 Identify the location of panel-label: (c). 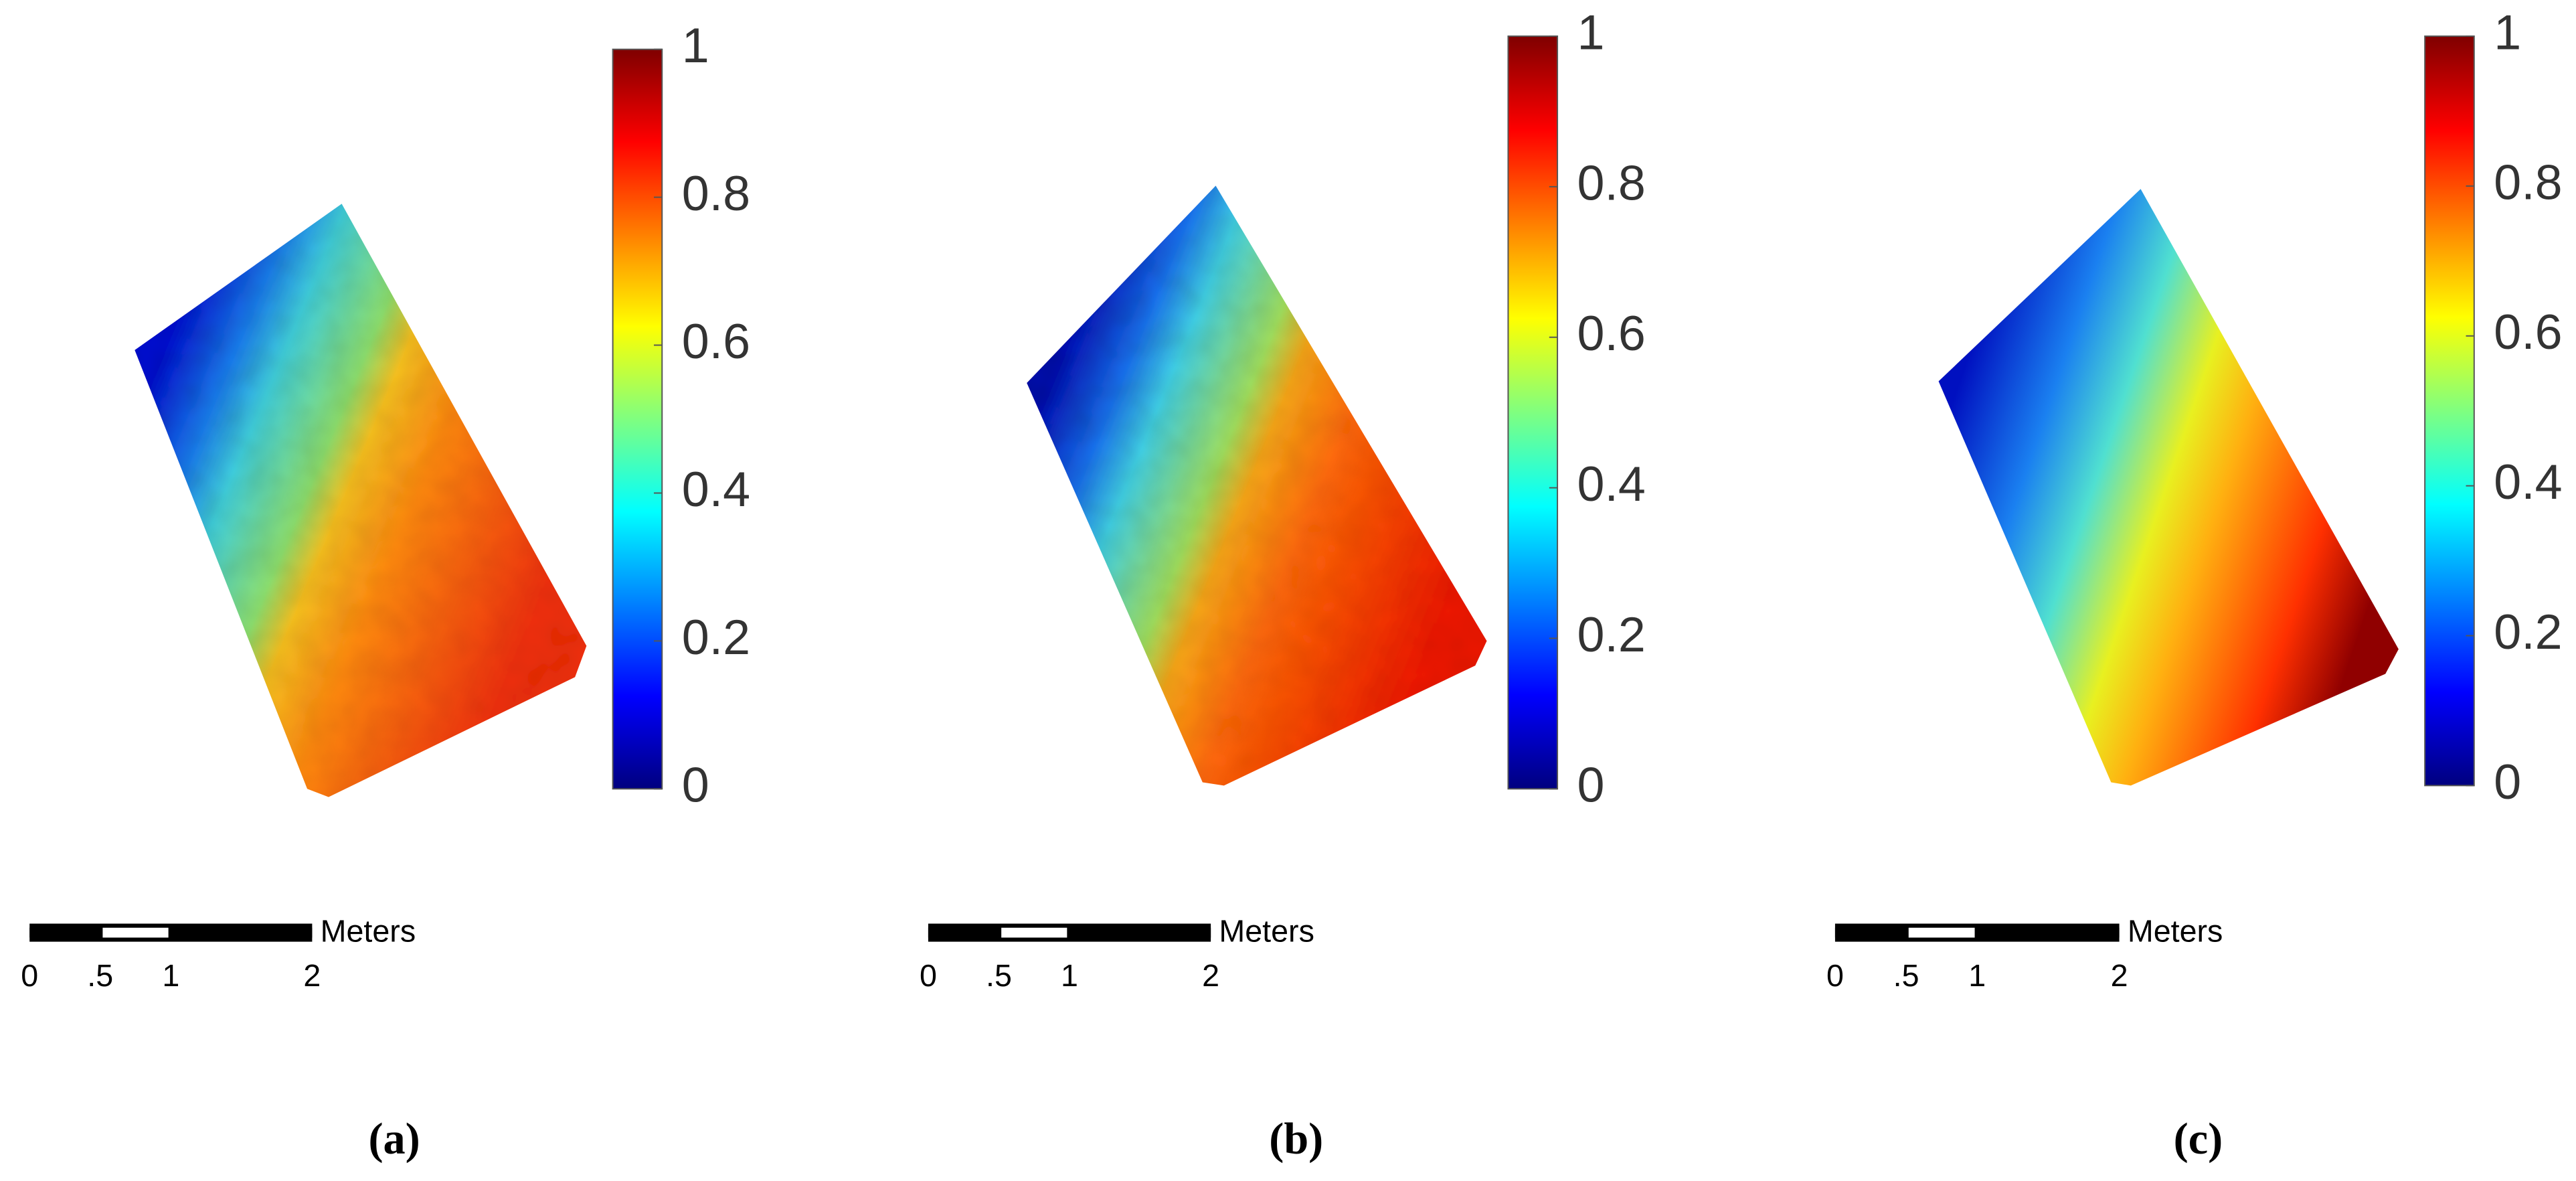
(2198, 1139).